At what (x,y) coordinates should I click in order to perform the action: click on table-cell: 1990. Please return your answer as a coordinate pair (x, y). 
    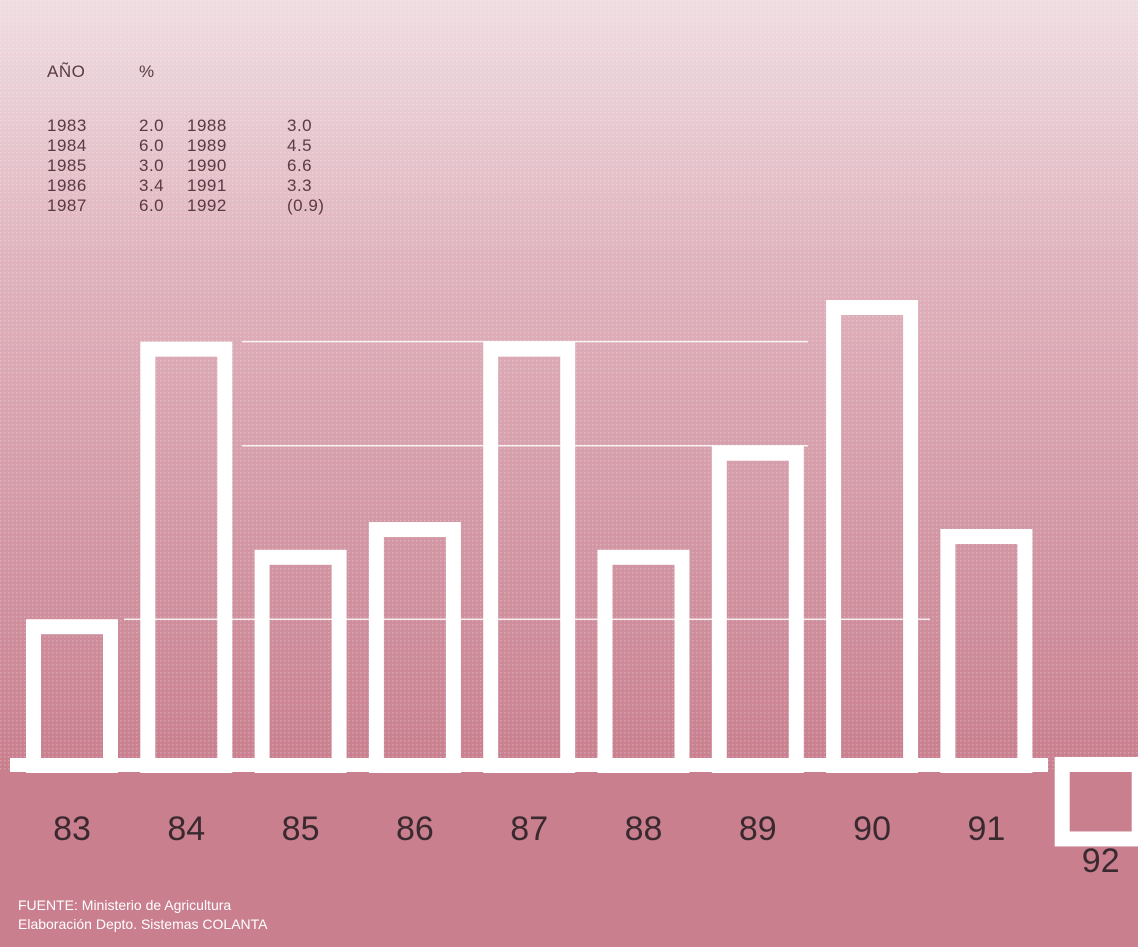
    Looking at the image, I should click on (207, 165).